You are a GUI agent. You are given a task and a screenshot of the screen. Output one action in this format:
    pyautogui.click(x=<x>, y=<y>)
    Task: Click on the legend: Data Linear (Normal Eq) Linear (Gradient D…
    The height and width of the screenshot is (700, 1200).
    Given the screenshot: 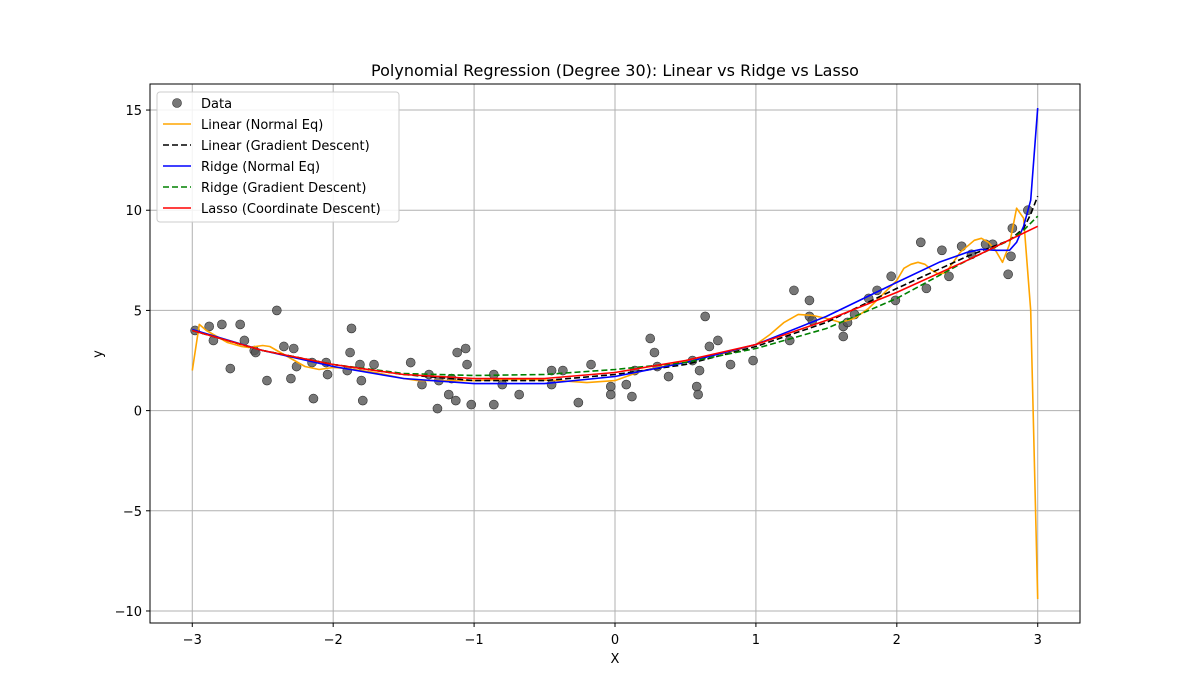 What is the action you would take?
    pyautogui.click(x=278, y=157)
    